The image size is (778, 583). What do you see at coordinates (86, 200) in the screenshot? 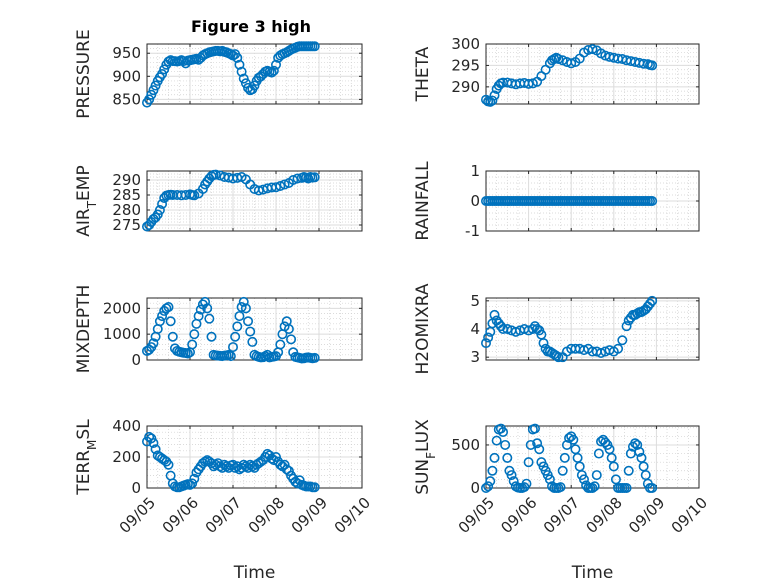
I see `y-axis-label: AIRTEMP` at bounding box center [86, 200].